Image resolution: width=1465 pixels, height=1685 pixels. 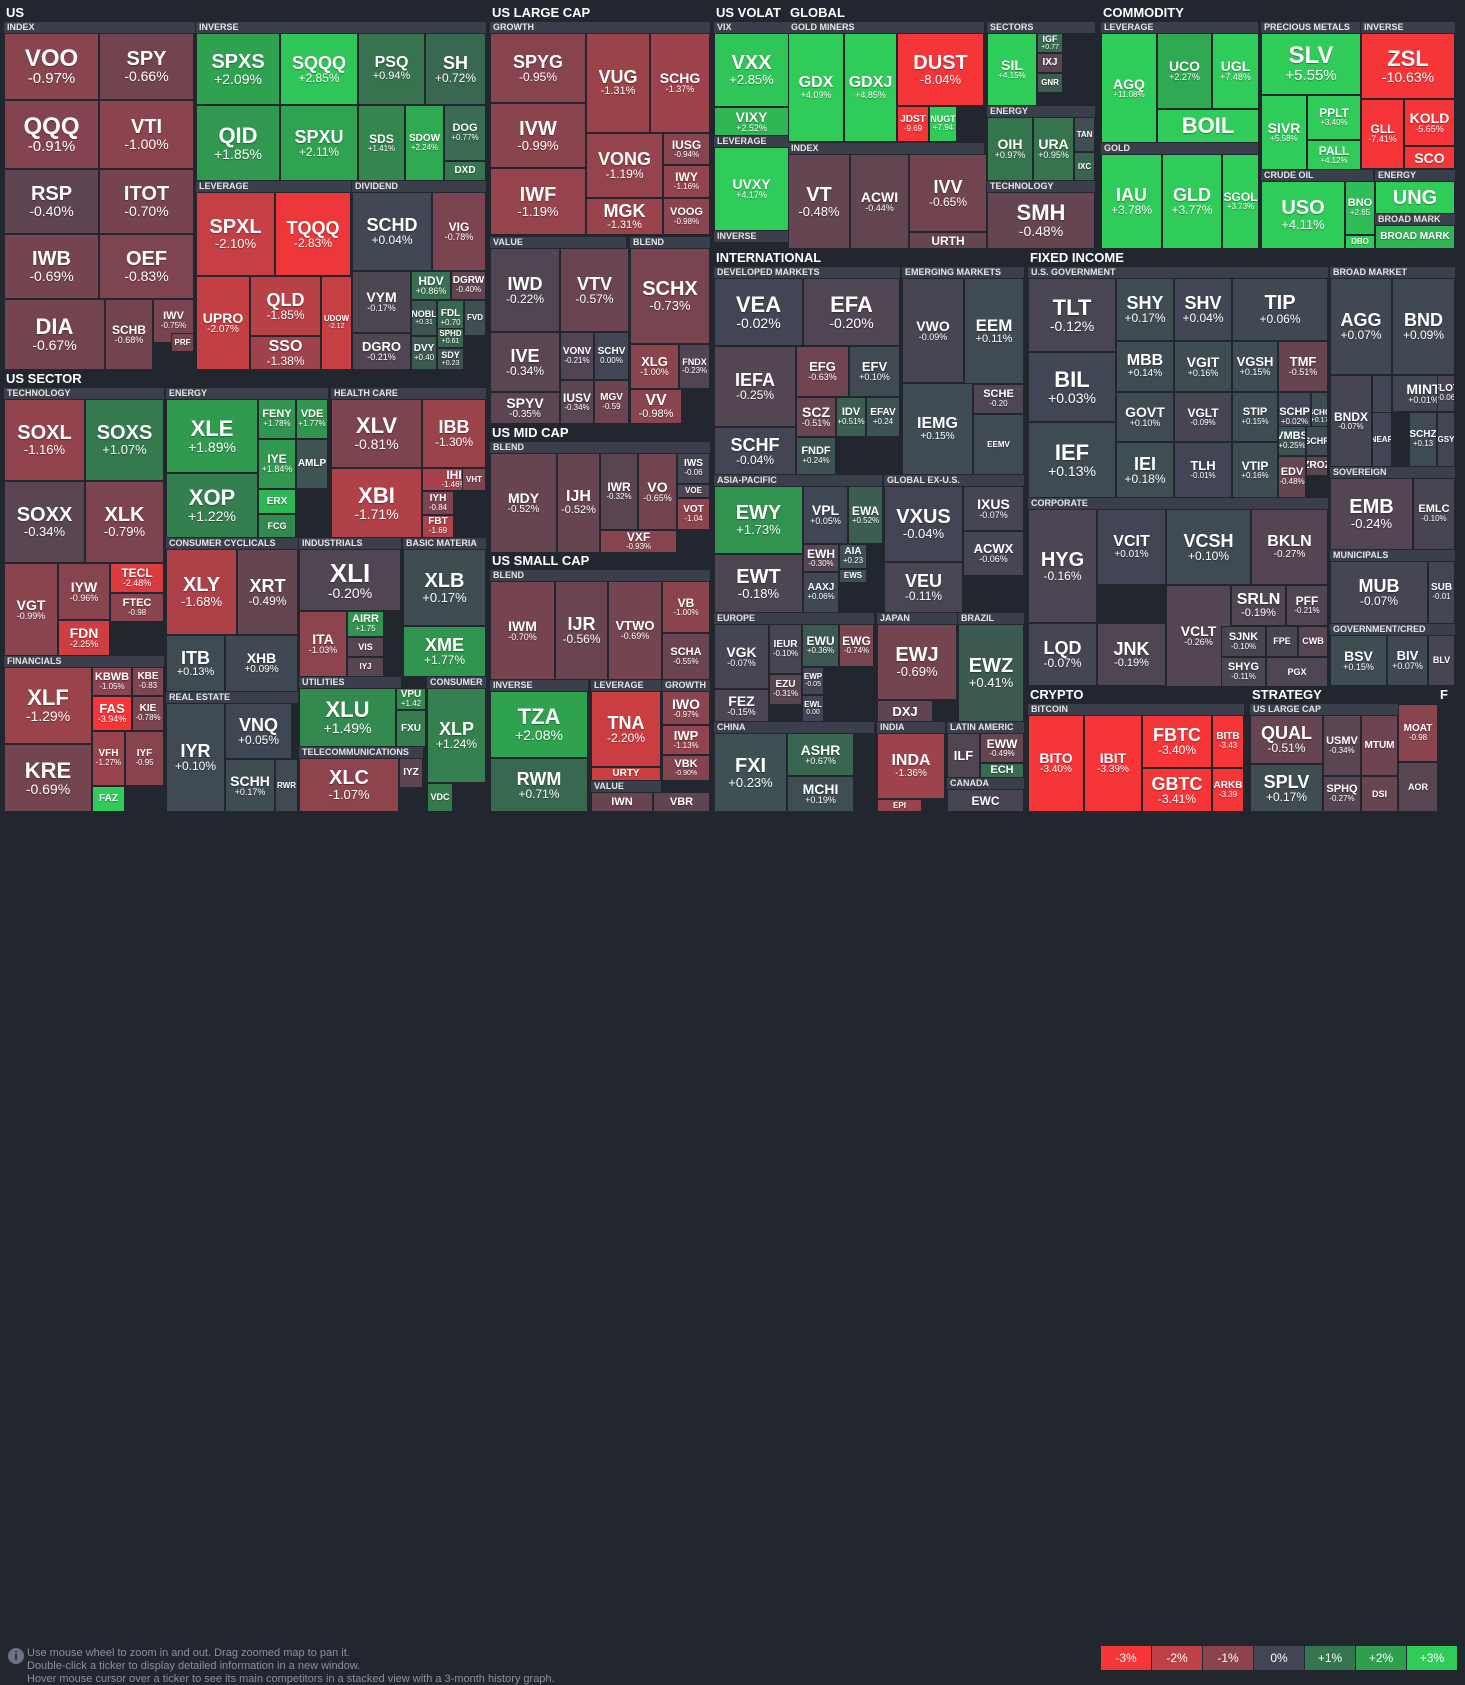 What do you see at coordinates (870, 87) in the screenshot?
I see `tile-gdxj: GDXJ +4.85%` at bounding box center [870, 87].